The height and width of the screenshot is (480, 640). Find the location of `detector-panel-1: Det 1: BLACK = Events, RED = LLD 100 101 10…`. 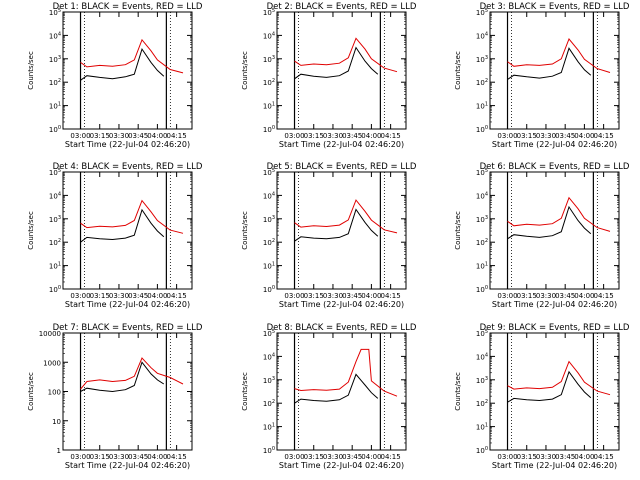

detector-panel-1: Det 1: BLACK = Events, RED = LLD 100 101 10… is located at coordinates (115, 75).